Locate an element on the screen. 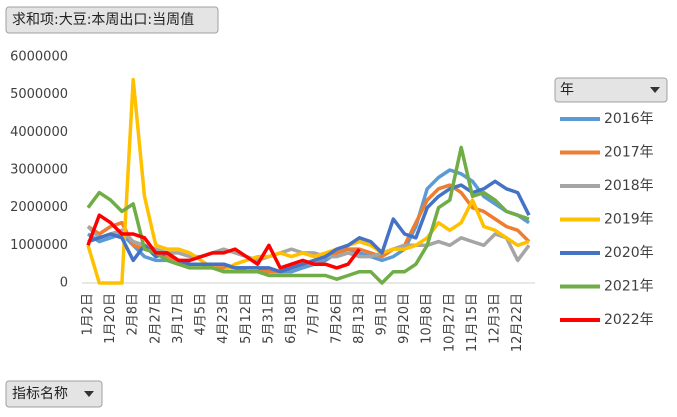 Image resolution: width=677 pixels, height=417 pixels. x-tick-label: 9月1日 is located at coordinates (382, 314).